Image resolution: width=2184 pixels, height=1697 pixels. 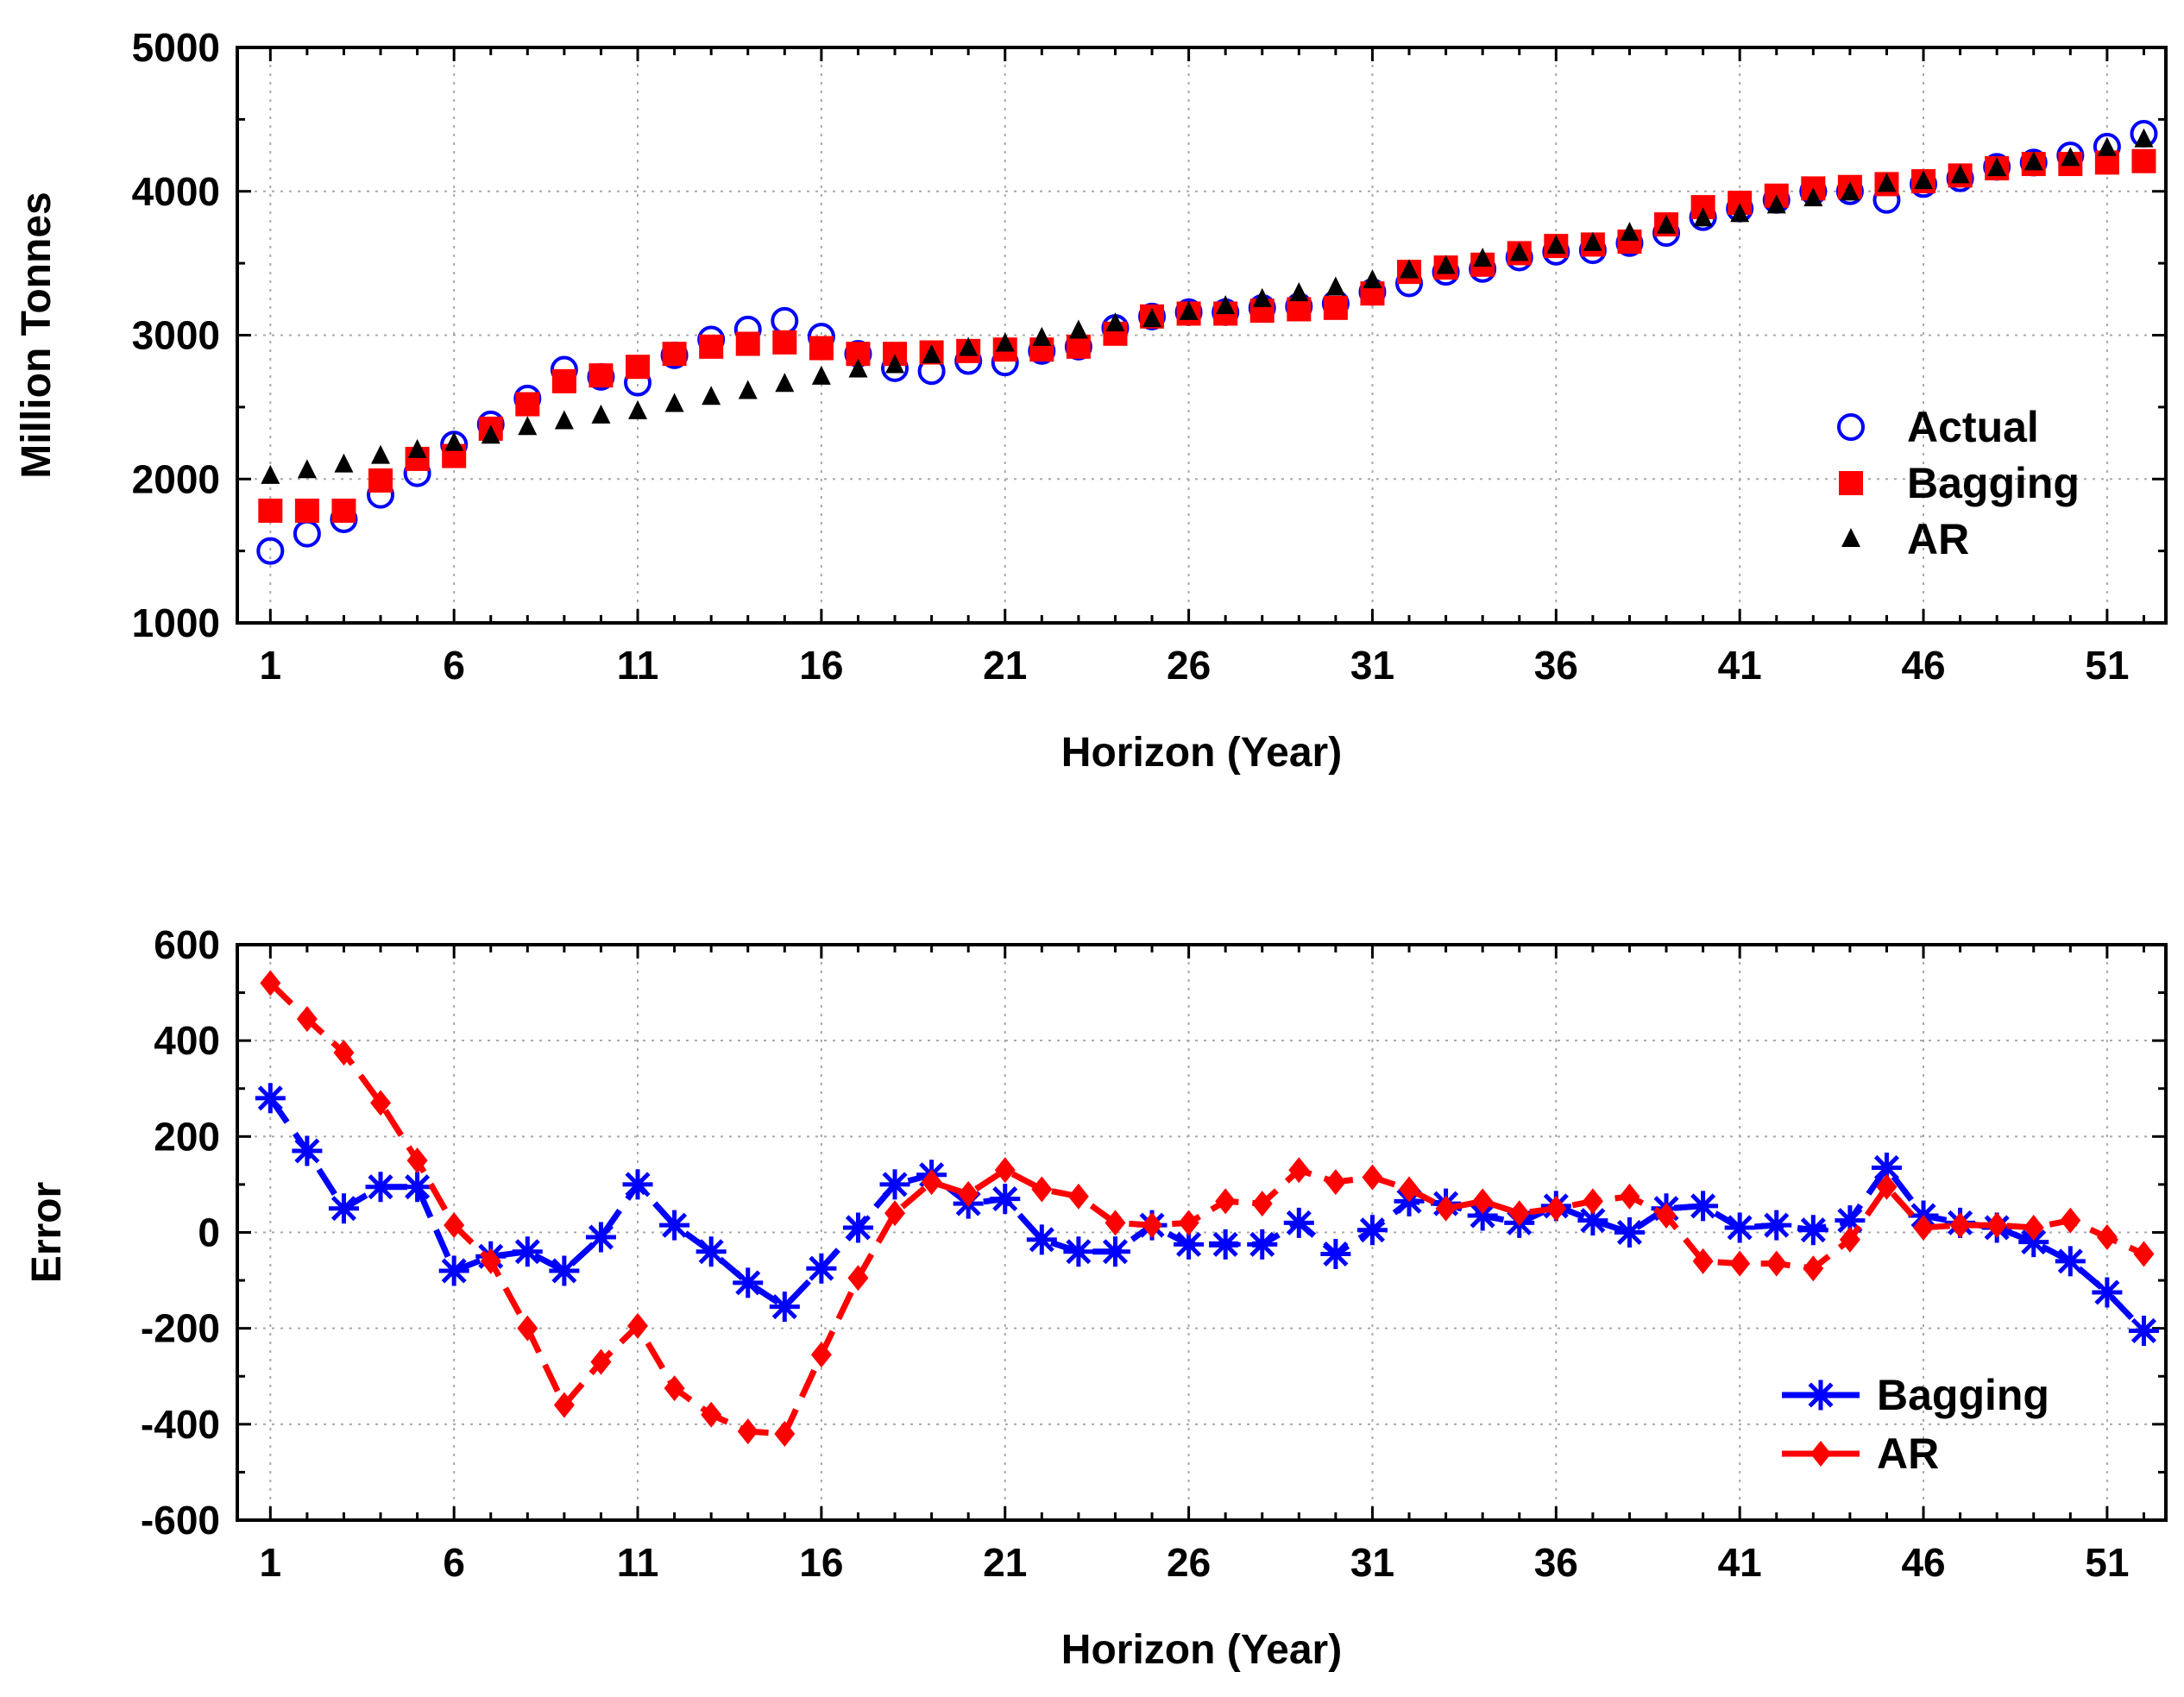 What do you see at coordinates (1821, 1395) in the screenshot?
I see `legend-marker-bagging` at bounding box center [1821, 1395].